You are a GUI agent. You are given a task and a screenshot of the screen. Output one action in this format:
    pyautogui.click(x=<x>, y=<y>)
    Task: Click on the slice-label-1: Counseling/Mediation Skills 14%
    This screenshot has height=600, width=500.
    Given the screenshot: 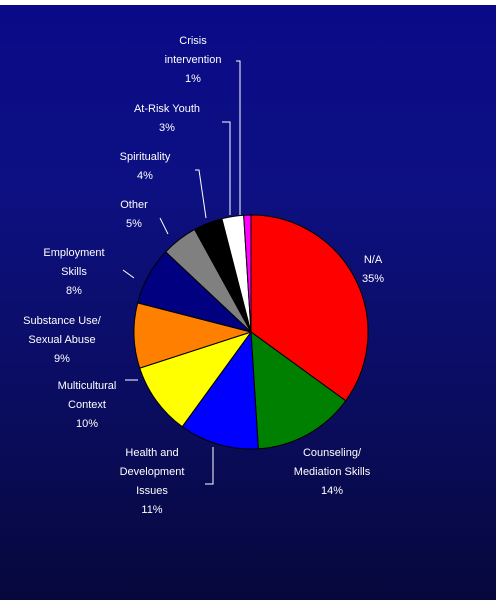 What is the action you would take?
    pyautogui.click(x=332, y=472)
    